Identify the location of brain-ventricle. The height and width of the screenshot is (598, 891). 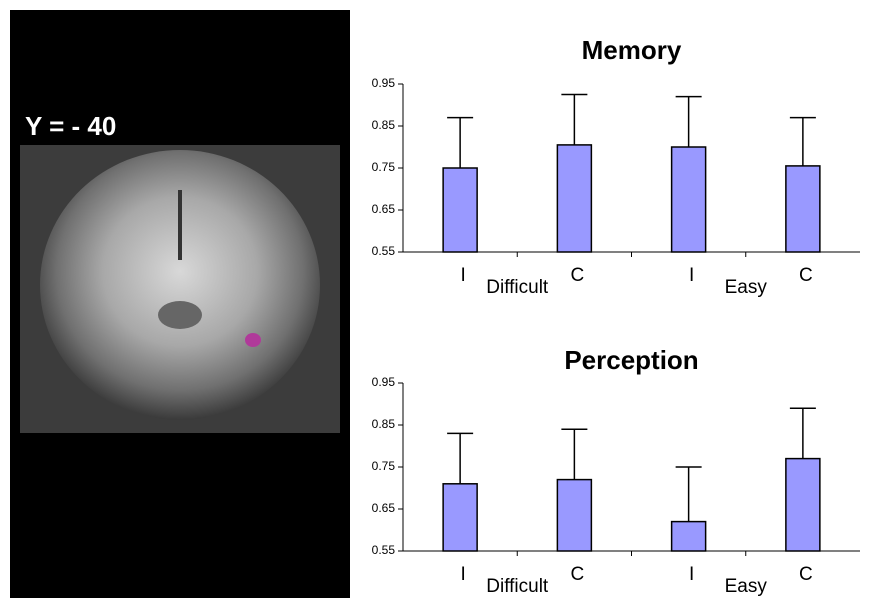
(180, 315).